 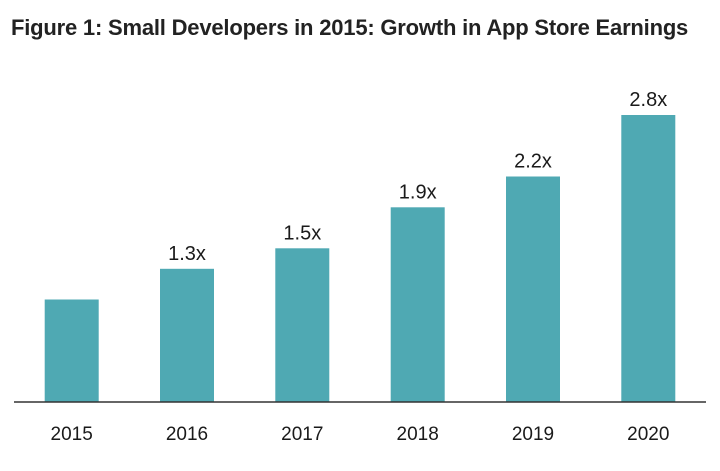 I want to click on data-label-2017: 1.5x, so click(x=302, y=233).